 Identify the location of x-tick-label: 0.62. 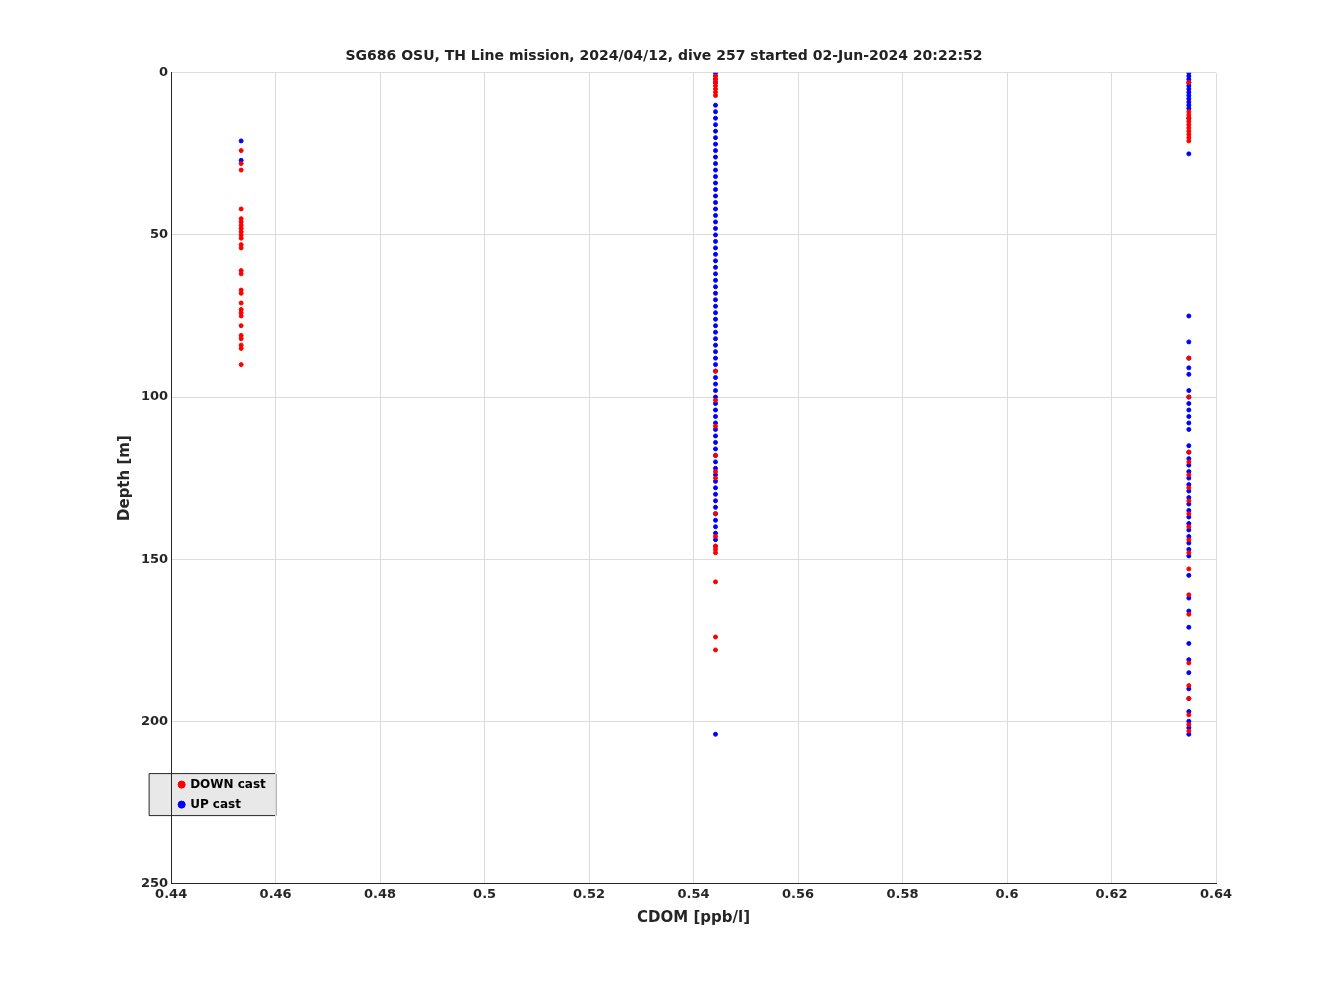
(1111, 893).